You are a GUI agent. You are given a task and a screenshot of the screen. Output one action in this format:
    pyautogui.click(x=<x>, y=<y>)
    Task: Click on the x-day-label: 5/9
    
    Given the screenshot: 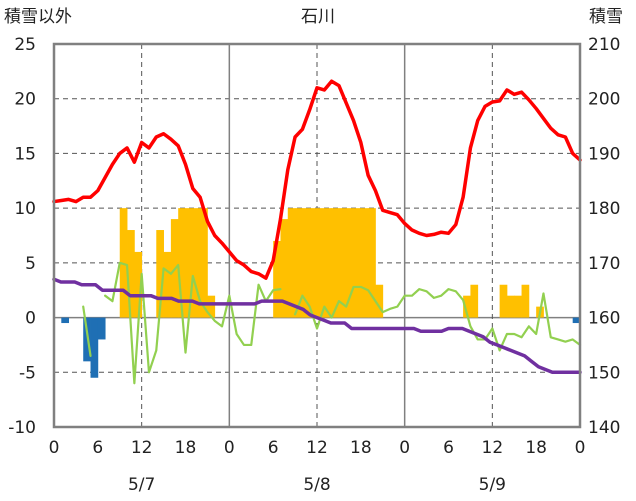 What is the action you would take?
    pyautogui.click(x=492, y=485)
    